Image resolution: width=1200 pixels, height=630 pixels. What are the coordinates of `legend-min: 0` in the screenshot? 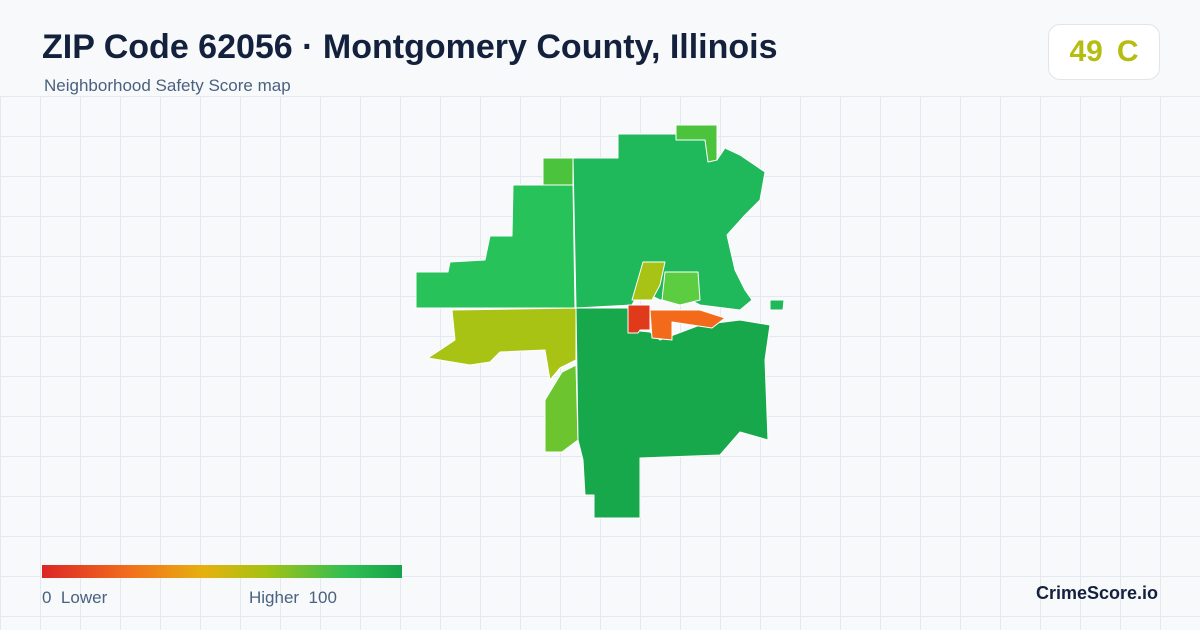 It's located at (47, 597).